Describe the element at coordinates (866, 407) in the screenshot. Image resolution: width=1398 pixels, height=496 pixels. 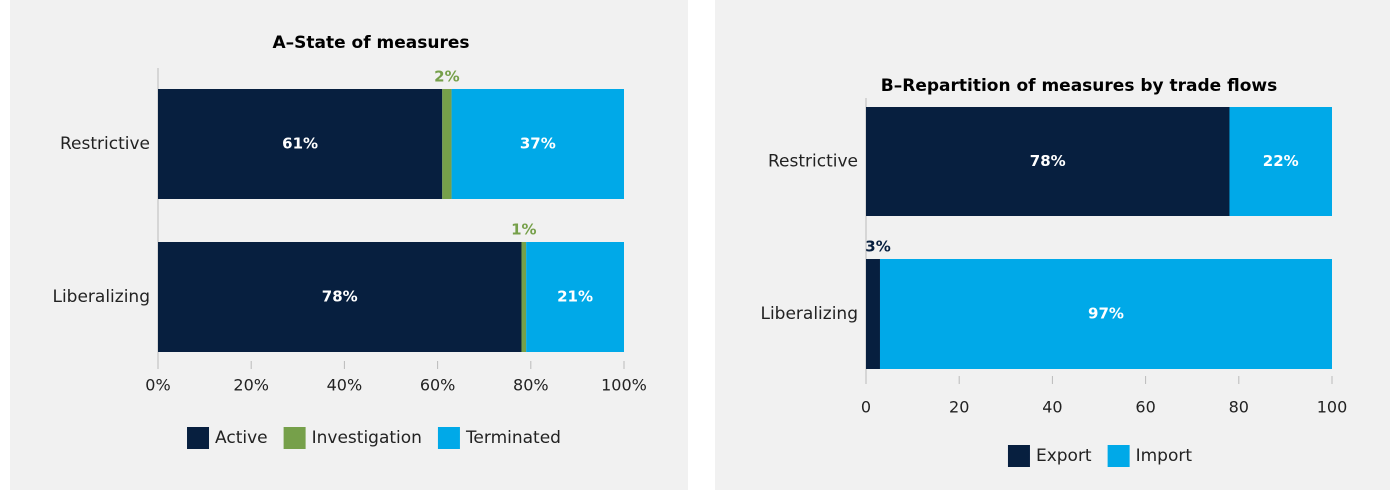
I see `x-tick-label: 0` at that location.